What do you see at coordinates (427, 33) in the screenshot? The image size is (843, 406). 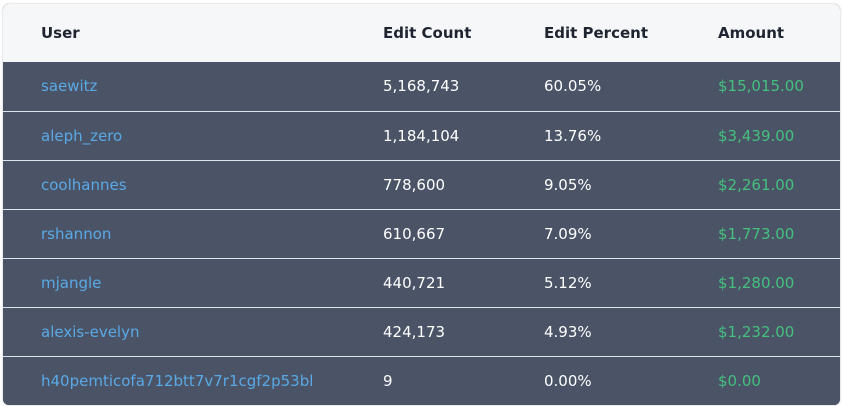 I see `header-edit-count: Edit Count` at bounding box center [427, 33].